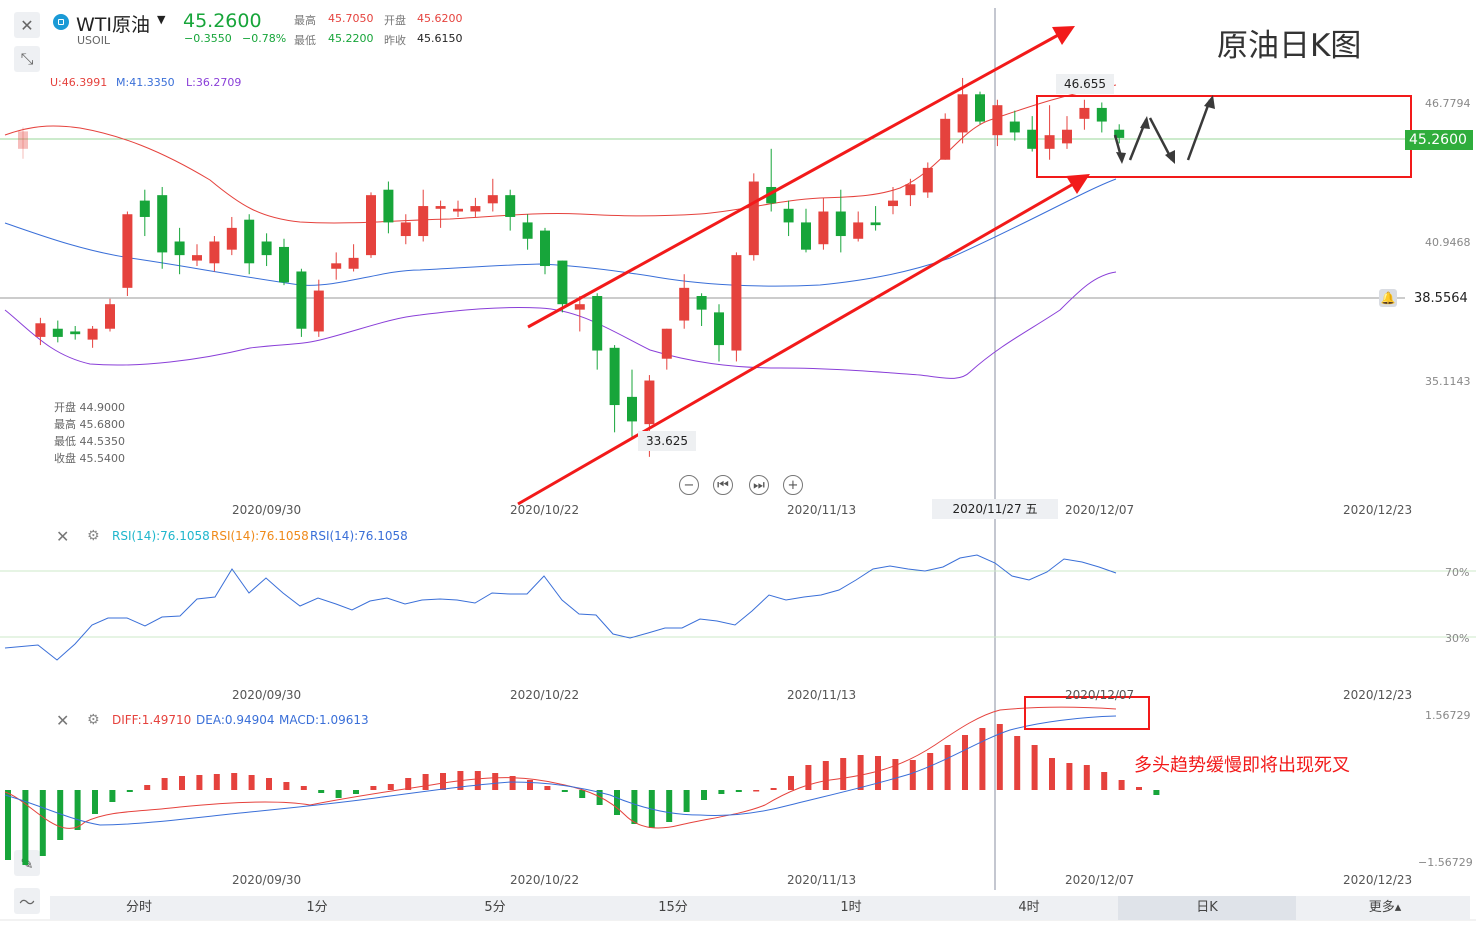  I want to click on lower-trend-arrowhead, so click(1078, 184).